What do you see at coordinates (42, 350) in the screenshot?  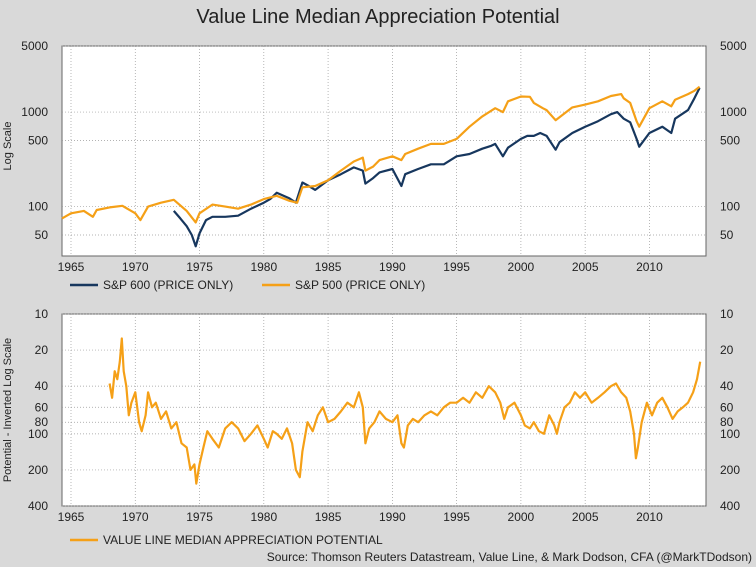 I see `potential-y-tick-label-left: 20` at bounding box center [42, 350].